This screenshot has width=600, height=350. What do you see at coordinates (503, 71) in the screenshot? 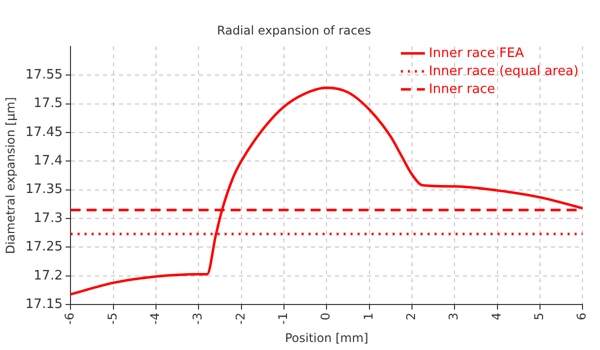
I see `legend-label: Inner race (equal area)` at bounding box center [503, 71].